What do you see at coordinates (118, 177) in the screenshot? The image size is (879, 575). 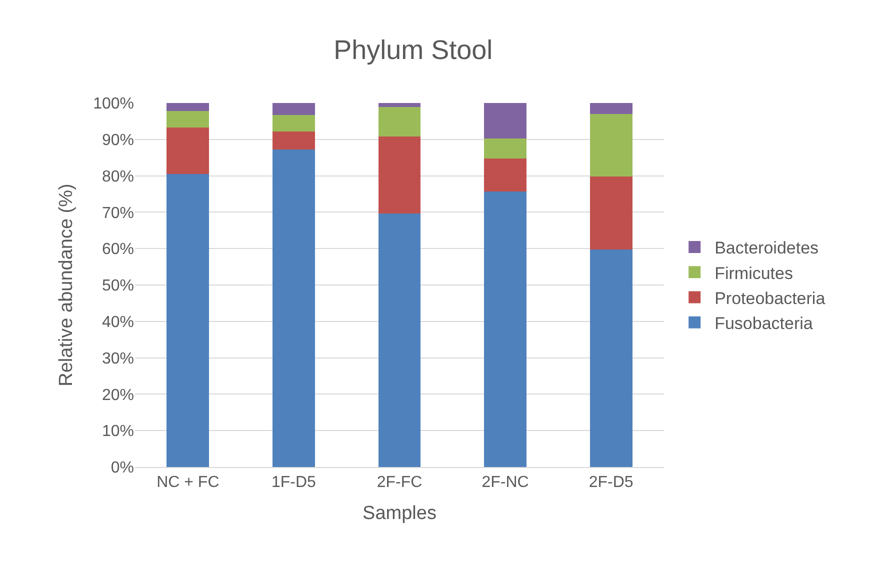 I see `y-tick-label: 80%` at bounding box center [118, 177].